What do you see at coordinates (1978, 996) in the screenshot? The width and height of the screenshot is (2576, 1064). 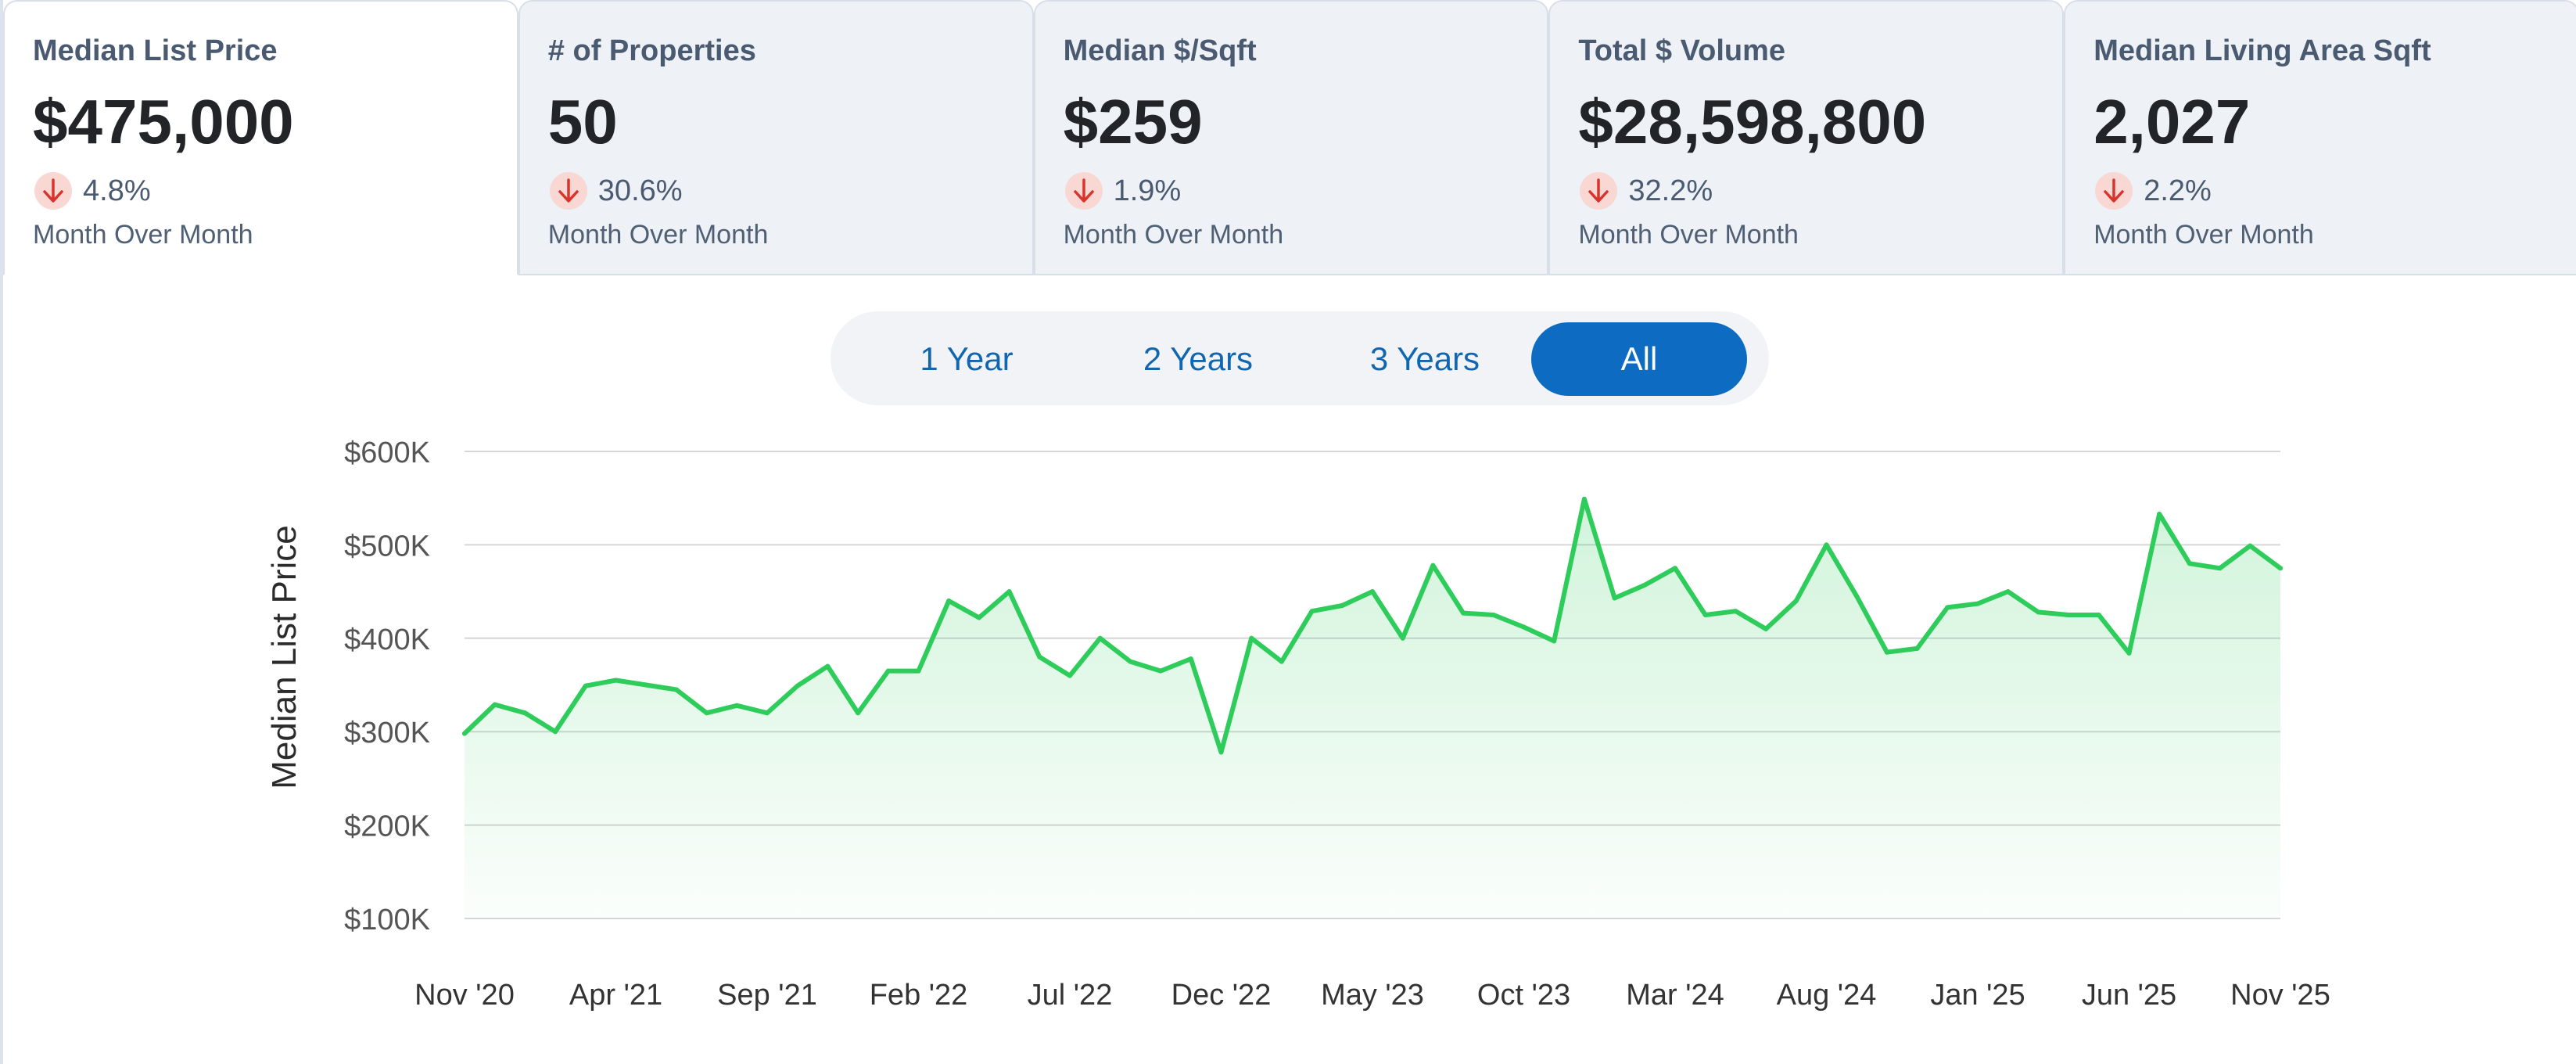 I see `x-tick-label: Jan '25` at bounding box center [1978, 996].